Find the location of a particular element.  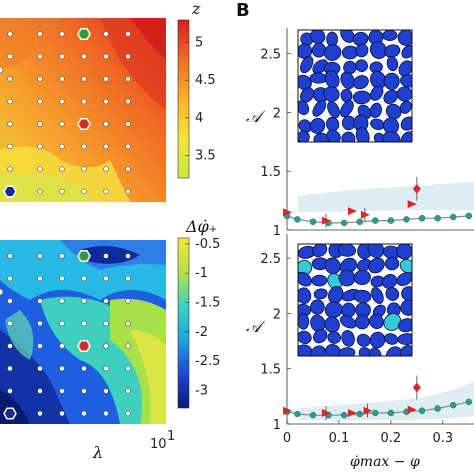

y-tick-label: 1 is located at coordinates (277, 425).